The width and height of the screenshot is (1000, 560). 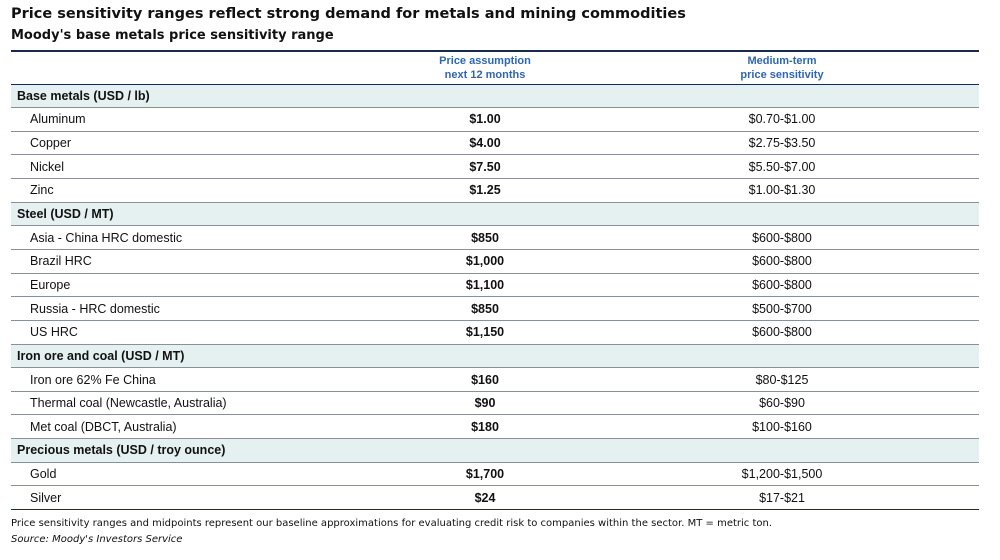 What do you see at coordinates (485, 167) in the screenshot?
I see `price-assumption: $7.50` at bounding box center [485, 167].